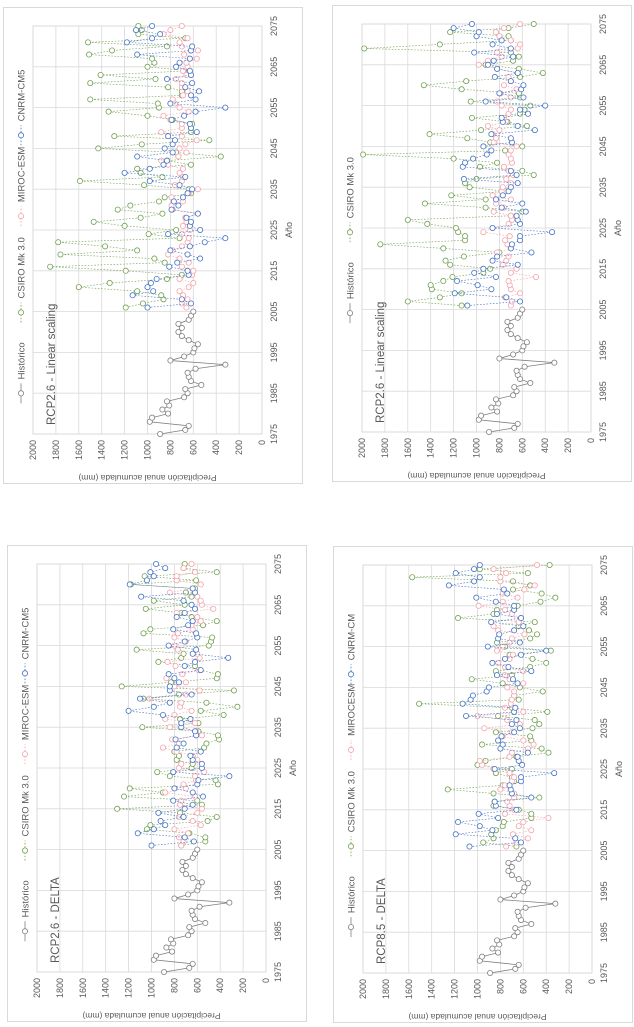  What do you see at coordinates (604, 851) in the screenshot?
I see `x-tick-label: 2005` at bounding box center [604, 851].